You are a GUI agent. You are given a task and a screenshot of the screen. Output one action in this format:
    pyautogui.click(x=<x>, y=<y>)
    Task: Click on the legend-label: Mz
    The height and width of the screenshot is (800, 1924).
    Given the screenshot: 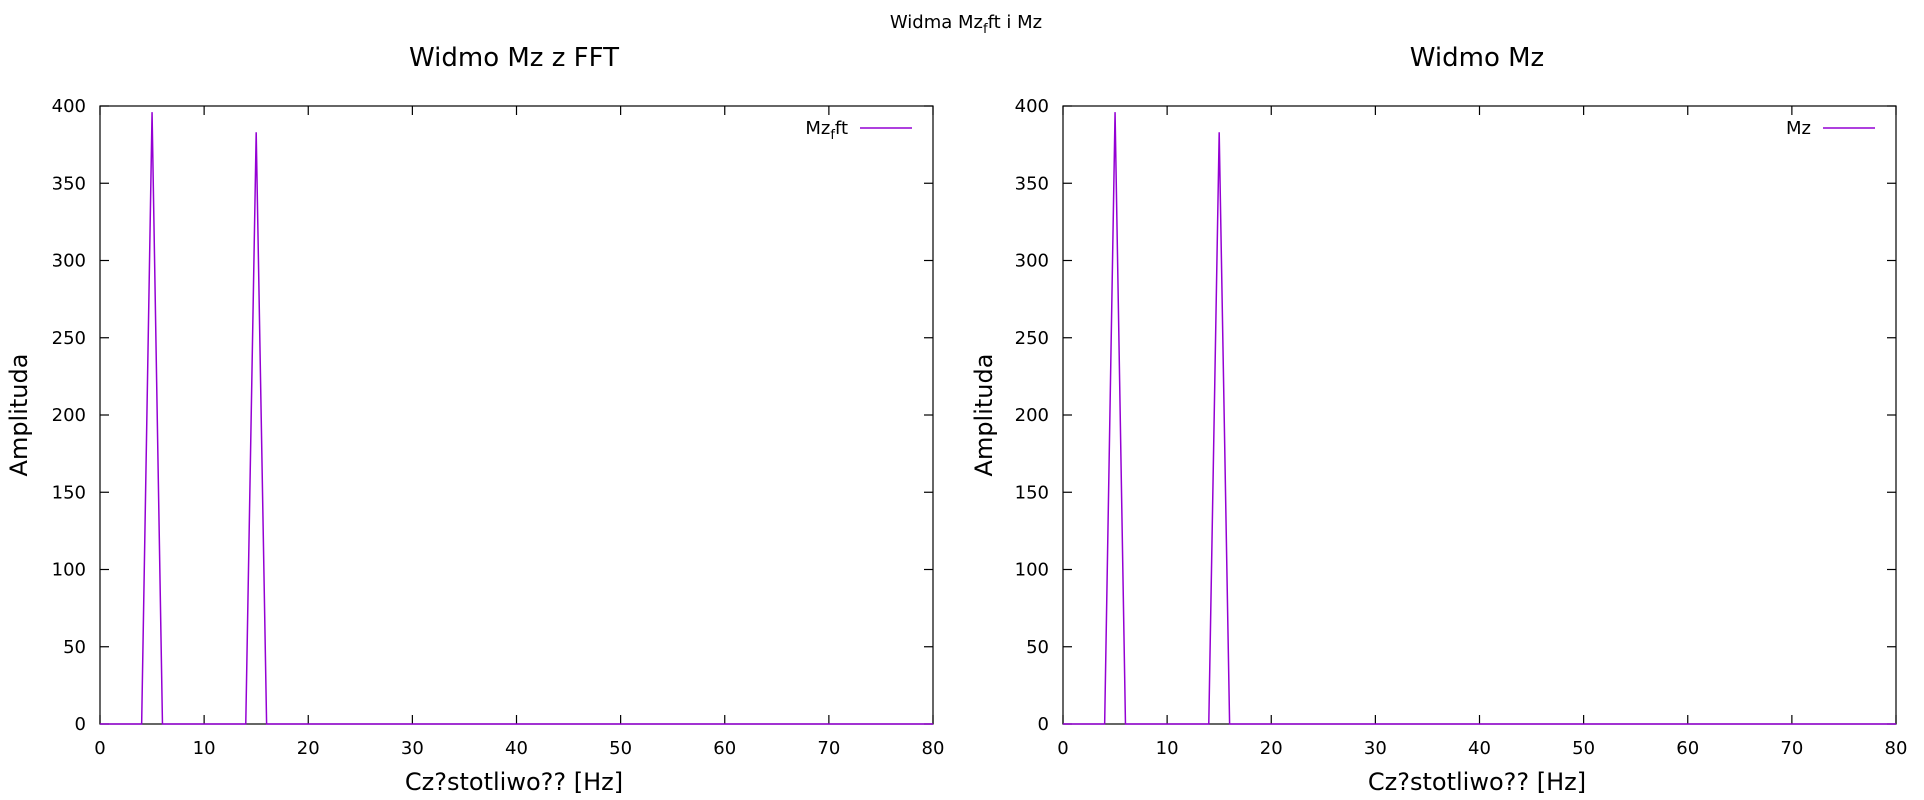 What is the action you would take?
    pyautogui.click(x=1798, y=128)
    